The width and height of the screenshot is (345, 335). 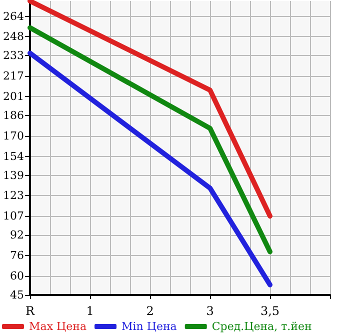 I want to click on y-tick-label: 123, so click(x=13, y=195).